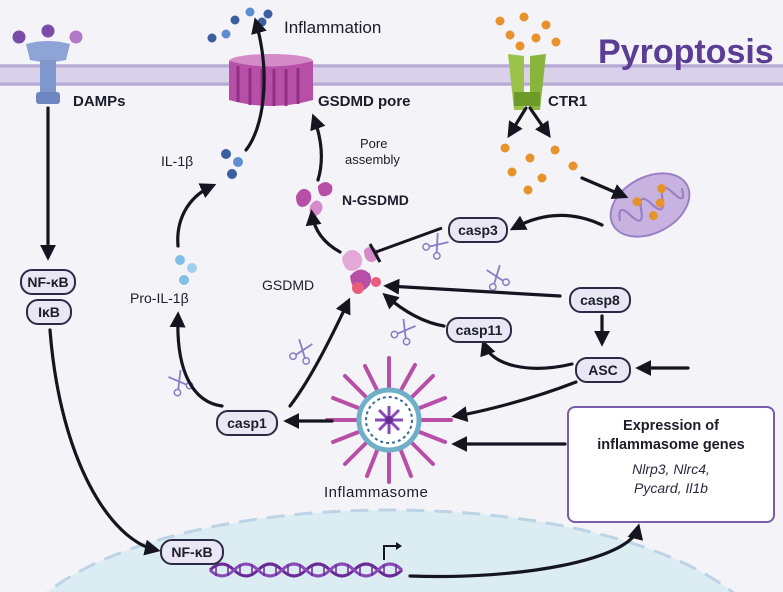 Image resolution: width=783 pixels, height=592 pixels. Describe the element at coordinates (364, 101) in the screenshot. I see `gsdmd-pore-label: GSDMD pore` at that location.